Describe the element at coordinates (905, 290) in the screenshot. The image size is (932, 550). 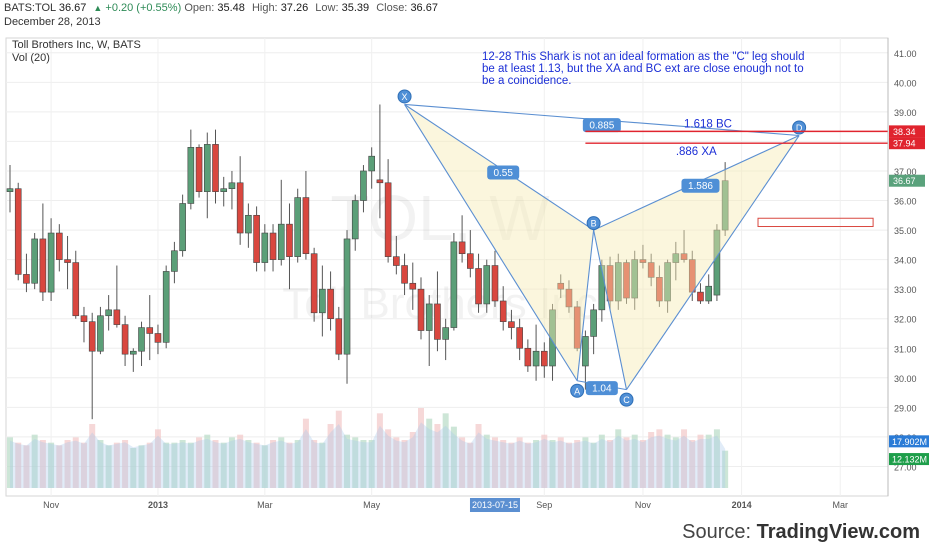
I see `y-tick-label: 33.00` at that location.